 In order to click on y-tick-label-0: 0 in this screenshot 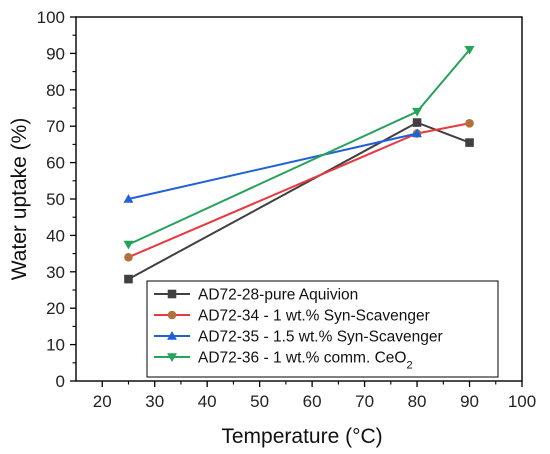, I will do `click(60, 381)`.